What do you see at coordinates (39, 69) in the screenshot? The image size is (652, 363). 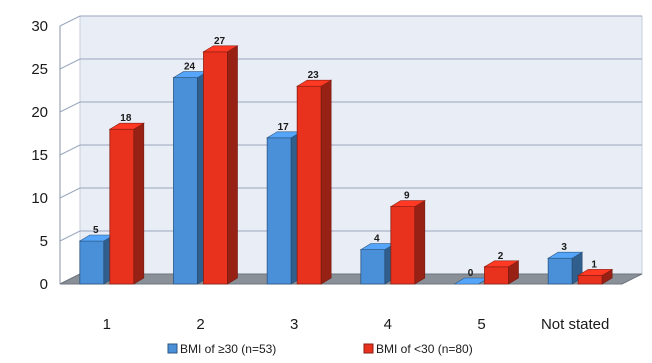 I see `y-tick-label: 25` at bounding box center [39, 69].